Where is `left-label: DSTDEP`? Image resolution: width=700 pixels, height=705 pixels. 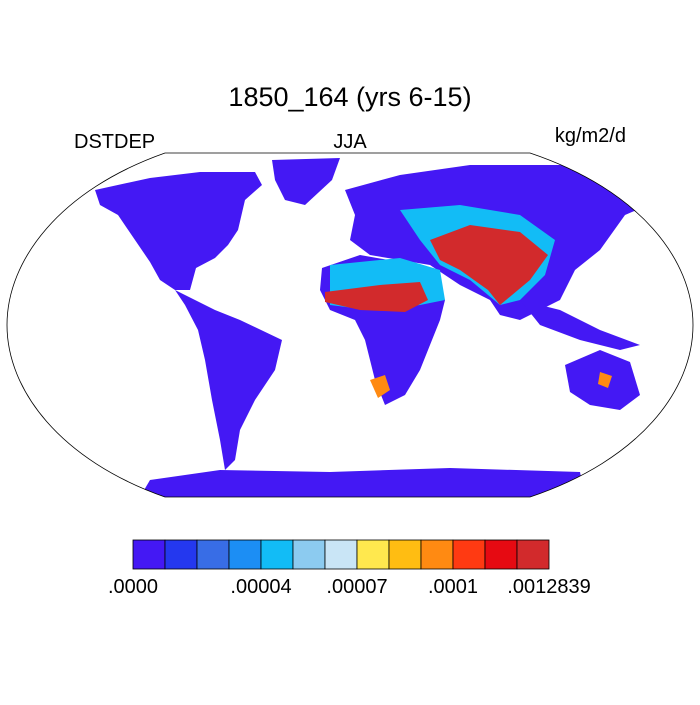
left-label: DSTDEP is located at coordinates (114, 142).